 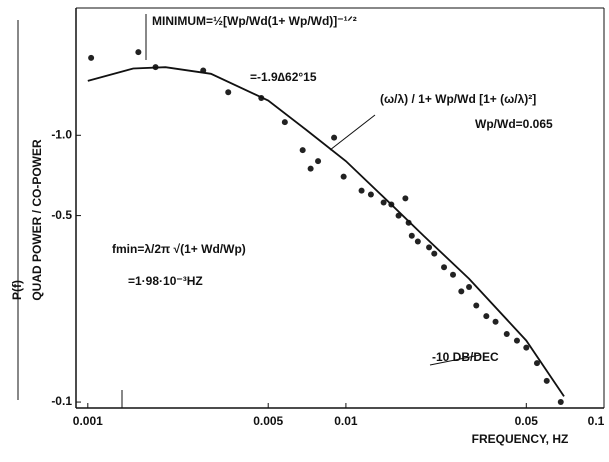 I want to click on x-tick-label: 0.001, so click(x=88, y=421).